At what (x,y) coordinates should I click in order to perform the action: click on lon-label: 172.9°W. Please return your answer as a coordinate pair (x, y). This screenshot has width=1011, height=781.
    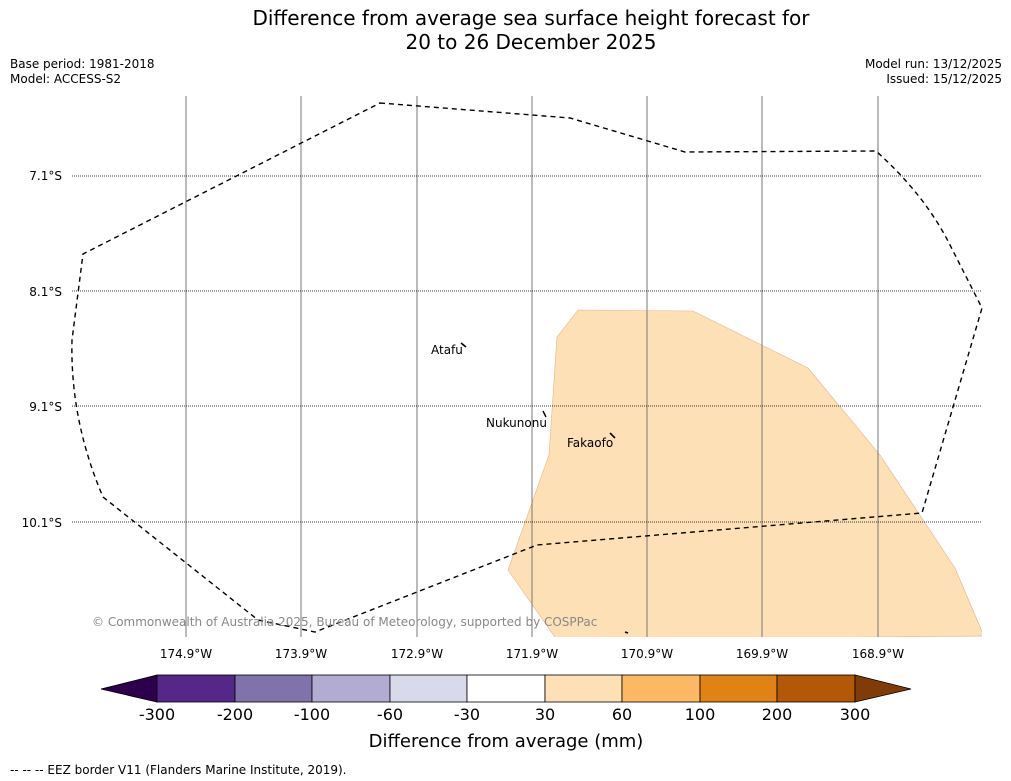
    Looking at the image, I should click on (417, 654).